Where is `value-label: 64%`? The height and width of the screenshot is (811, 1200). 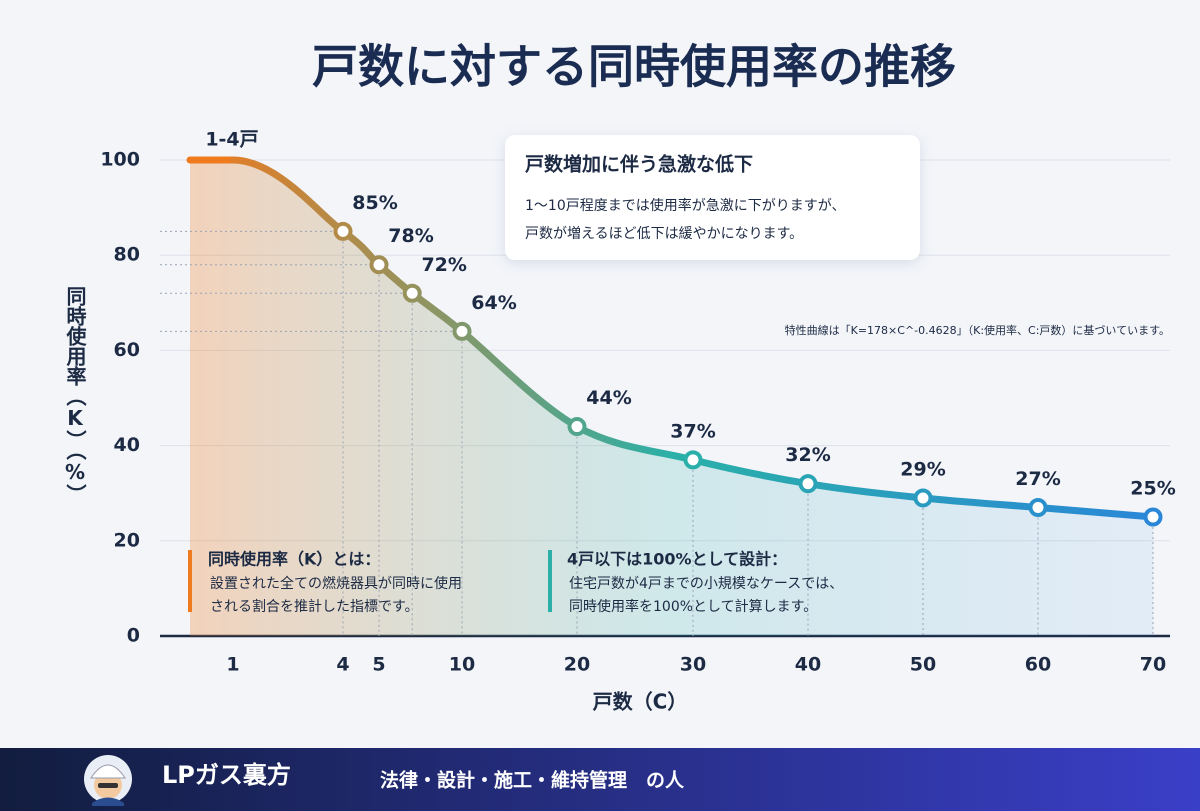 value-label: 64% is located at coordinates (493, 303).